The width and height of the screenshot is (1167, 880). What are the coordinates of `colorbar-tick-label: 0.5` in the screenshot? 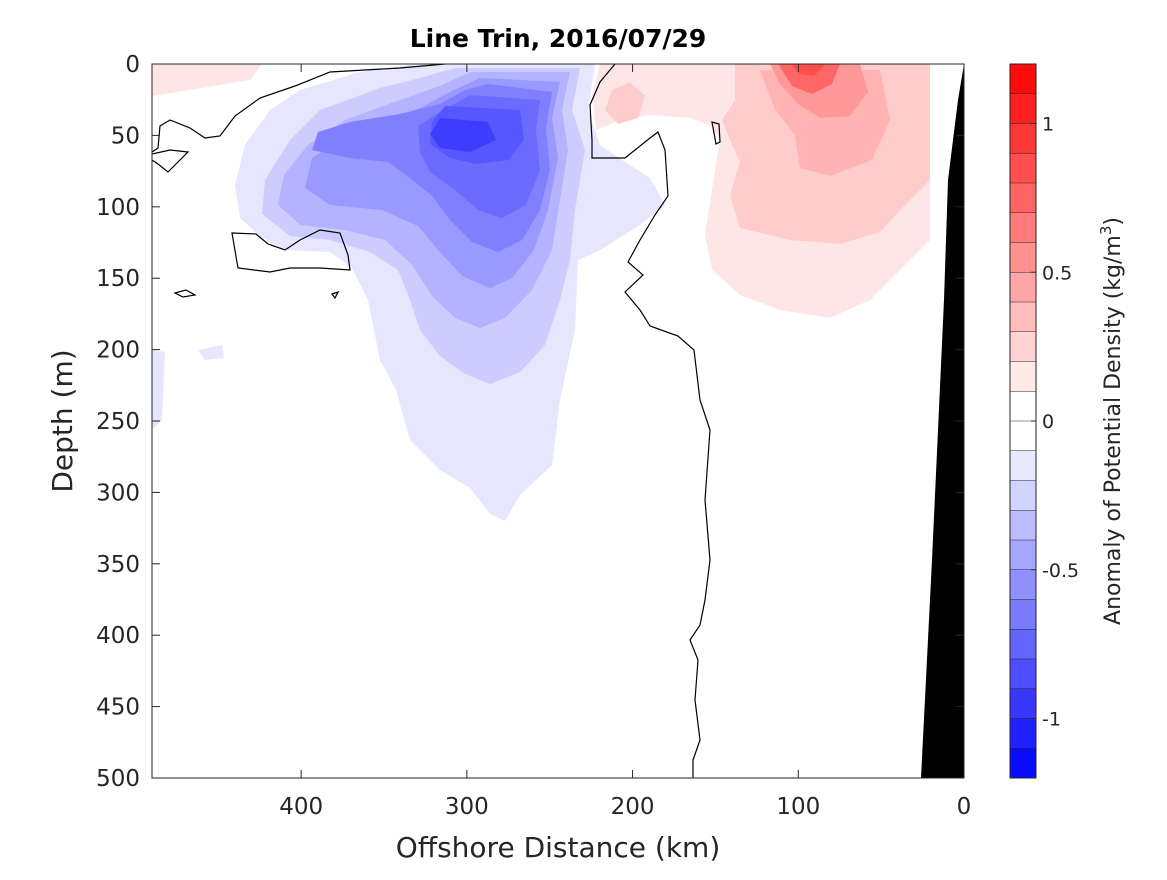 It's located at (1057, 273).